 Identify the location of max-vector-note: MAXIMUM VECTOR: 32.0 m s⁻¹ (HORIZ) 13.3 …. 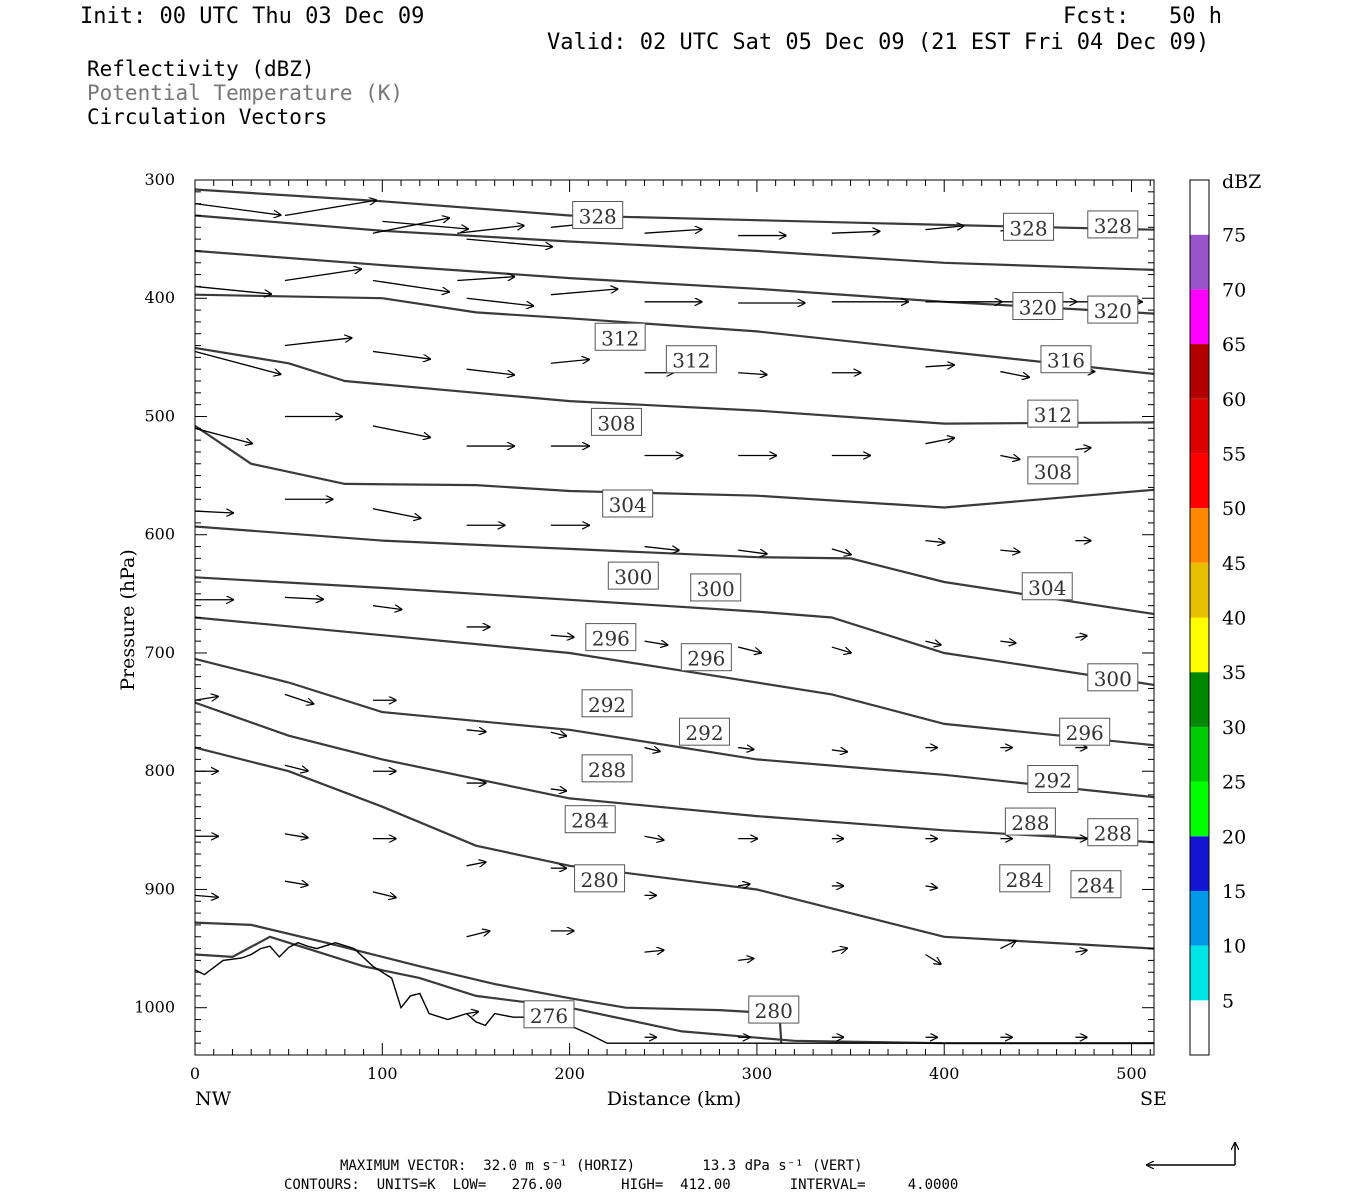
(601, 1166).